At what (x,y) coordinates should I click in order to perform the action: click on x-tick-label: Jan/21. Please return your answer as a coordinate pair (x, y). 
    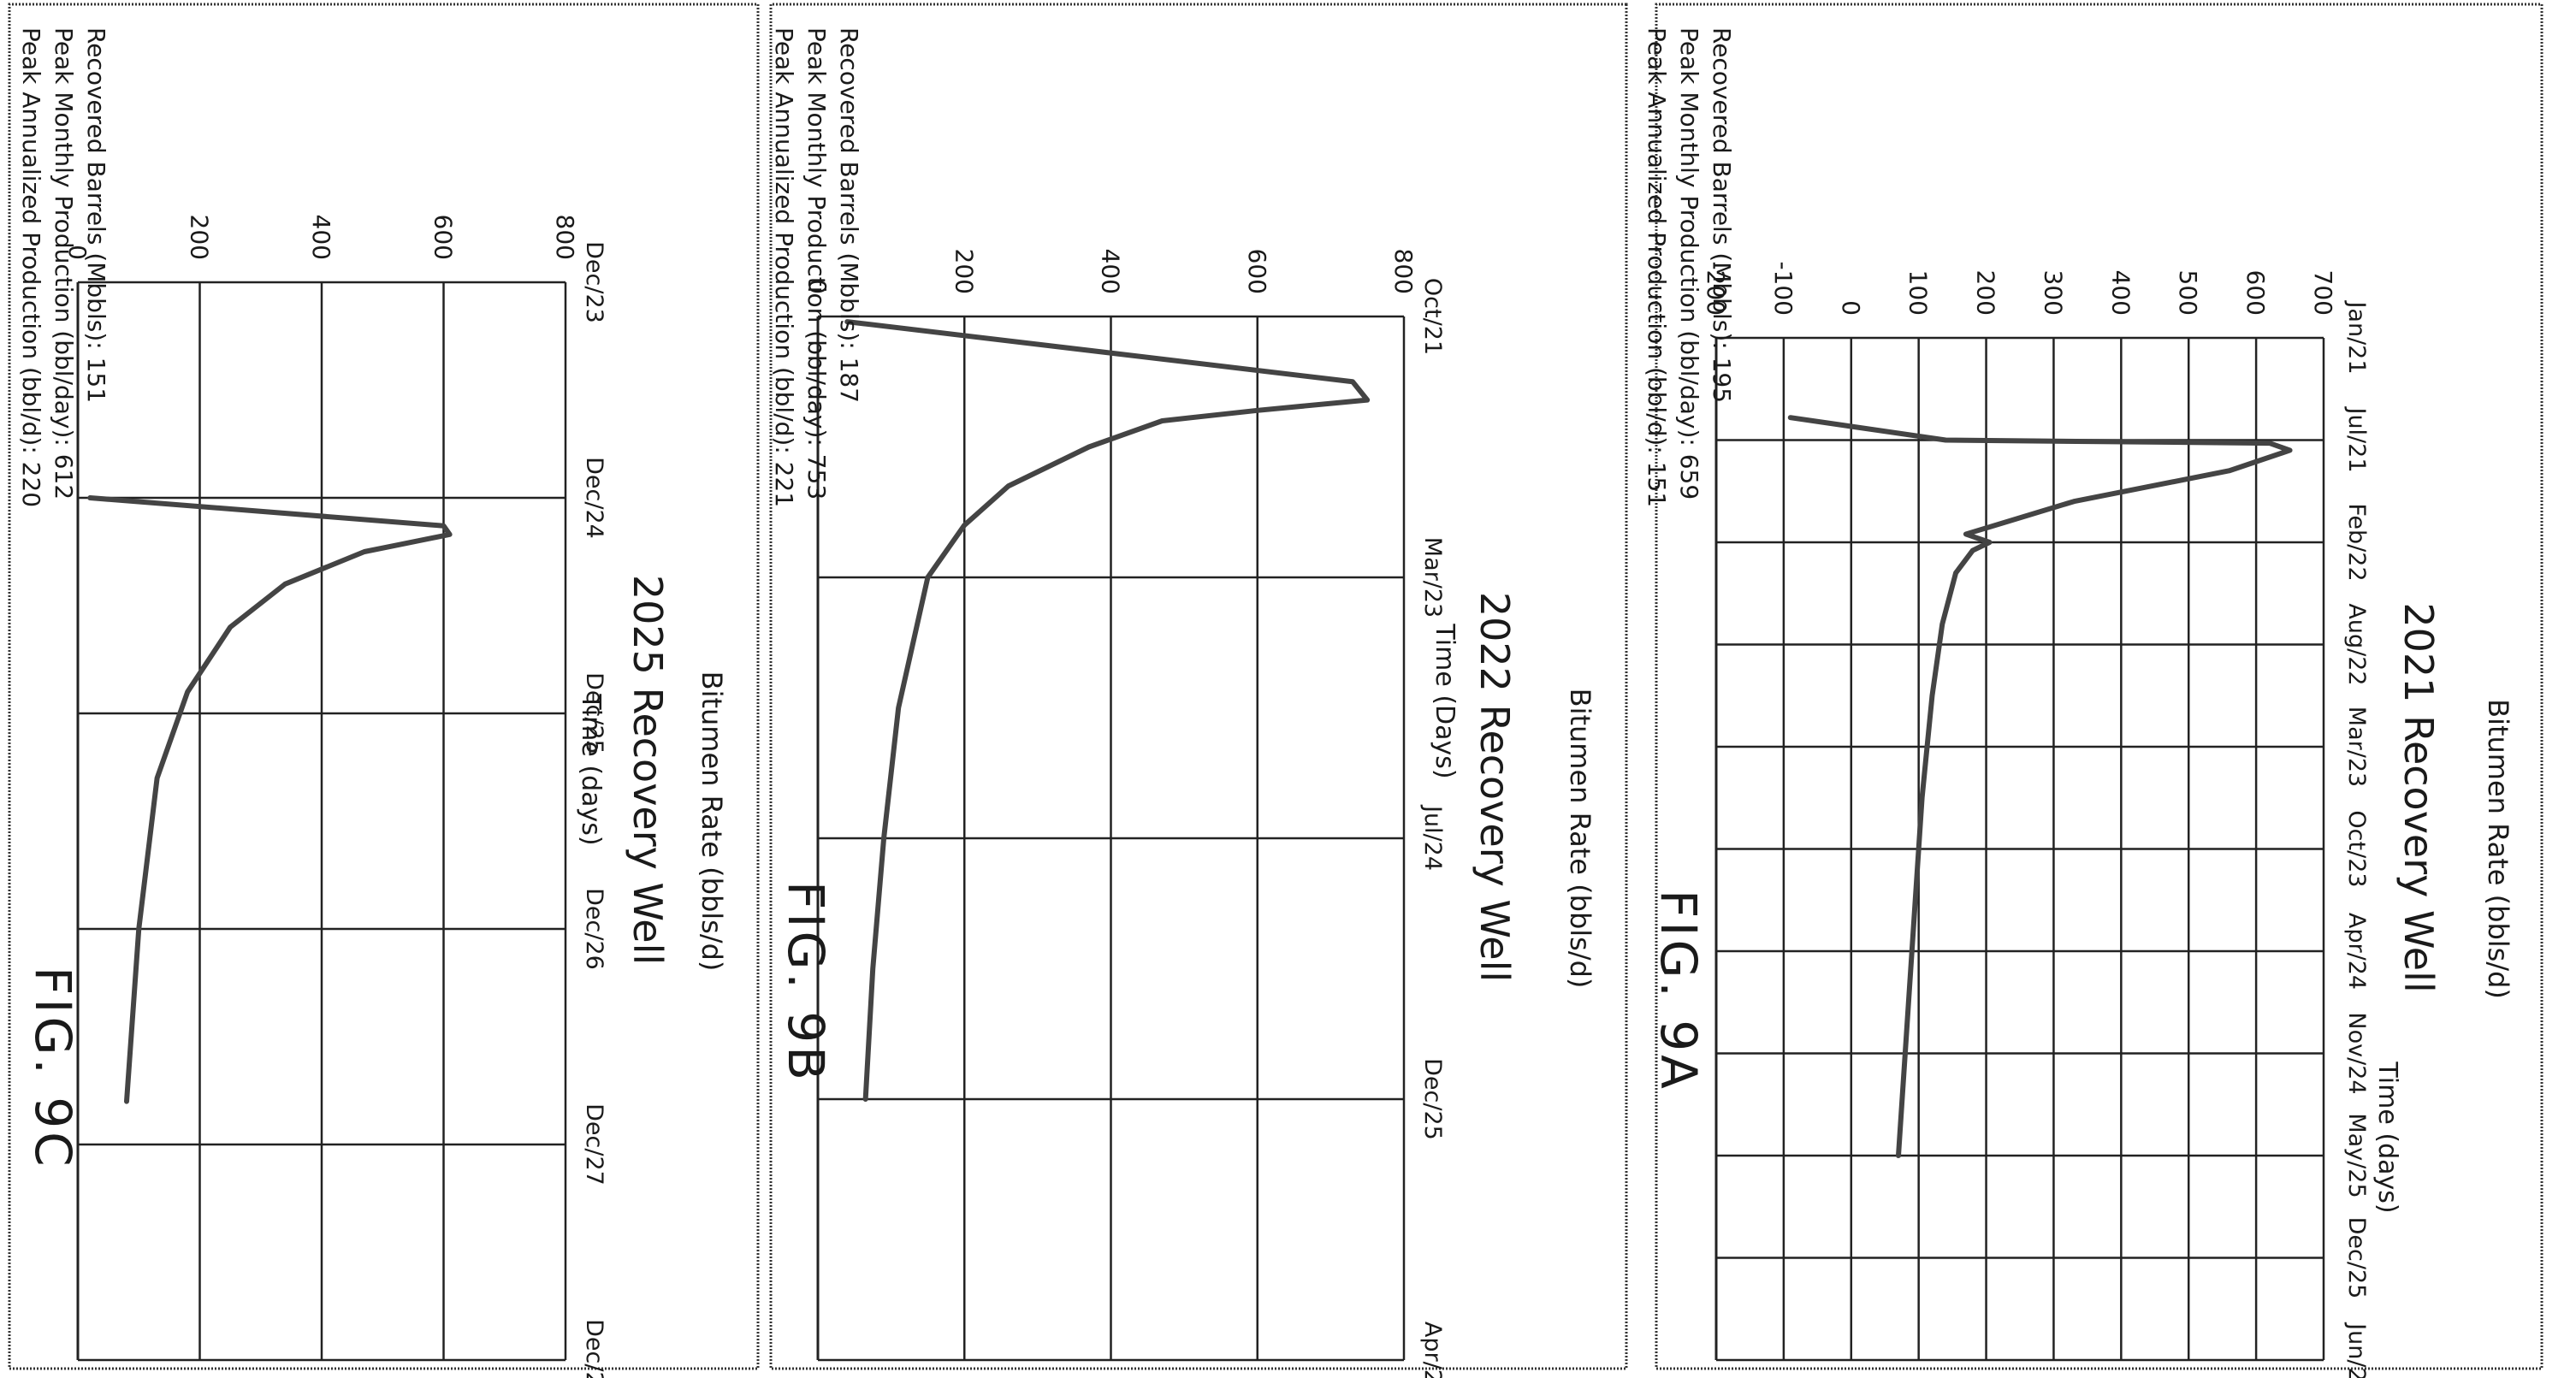
    Looking at the image, I should click on (2356, 336).